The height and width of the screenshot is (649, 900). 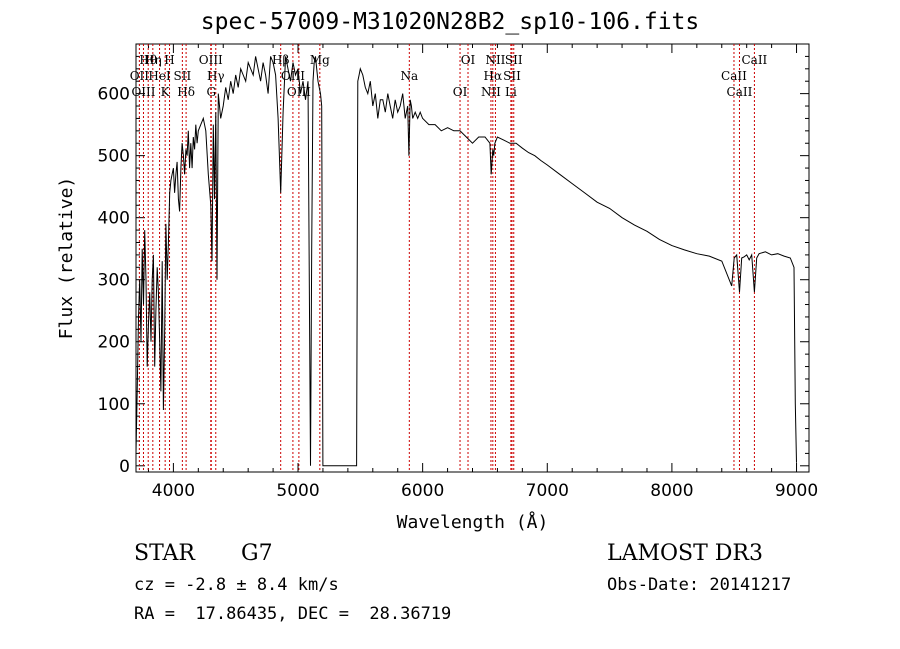 What do you see at coordinates (114, 95) in the screenshot?
I see `y-tick-label: 600` at bounding box center [114, 95].